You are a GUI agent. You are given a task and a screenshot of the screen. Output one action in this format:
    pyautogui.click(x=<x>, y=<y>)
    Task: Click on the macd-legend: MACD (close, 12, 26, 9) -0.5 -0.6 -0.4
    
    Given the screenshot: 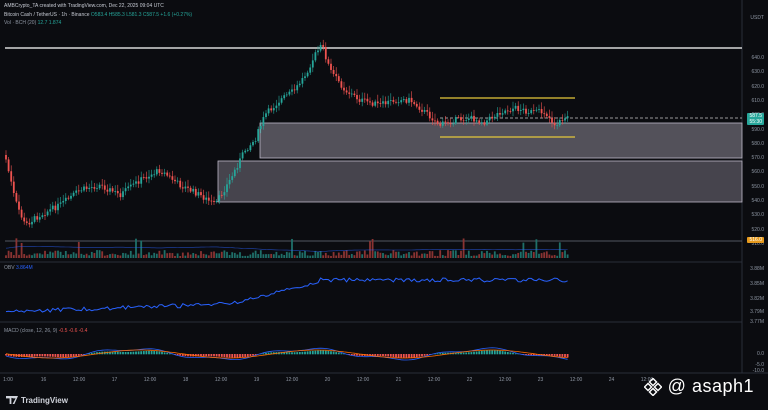 What is the action you would take?
    pyautogui.click(x=45, y=331)
    